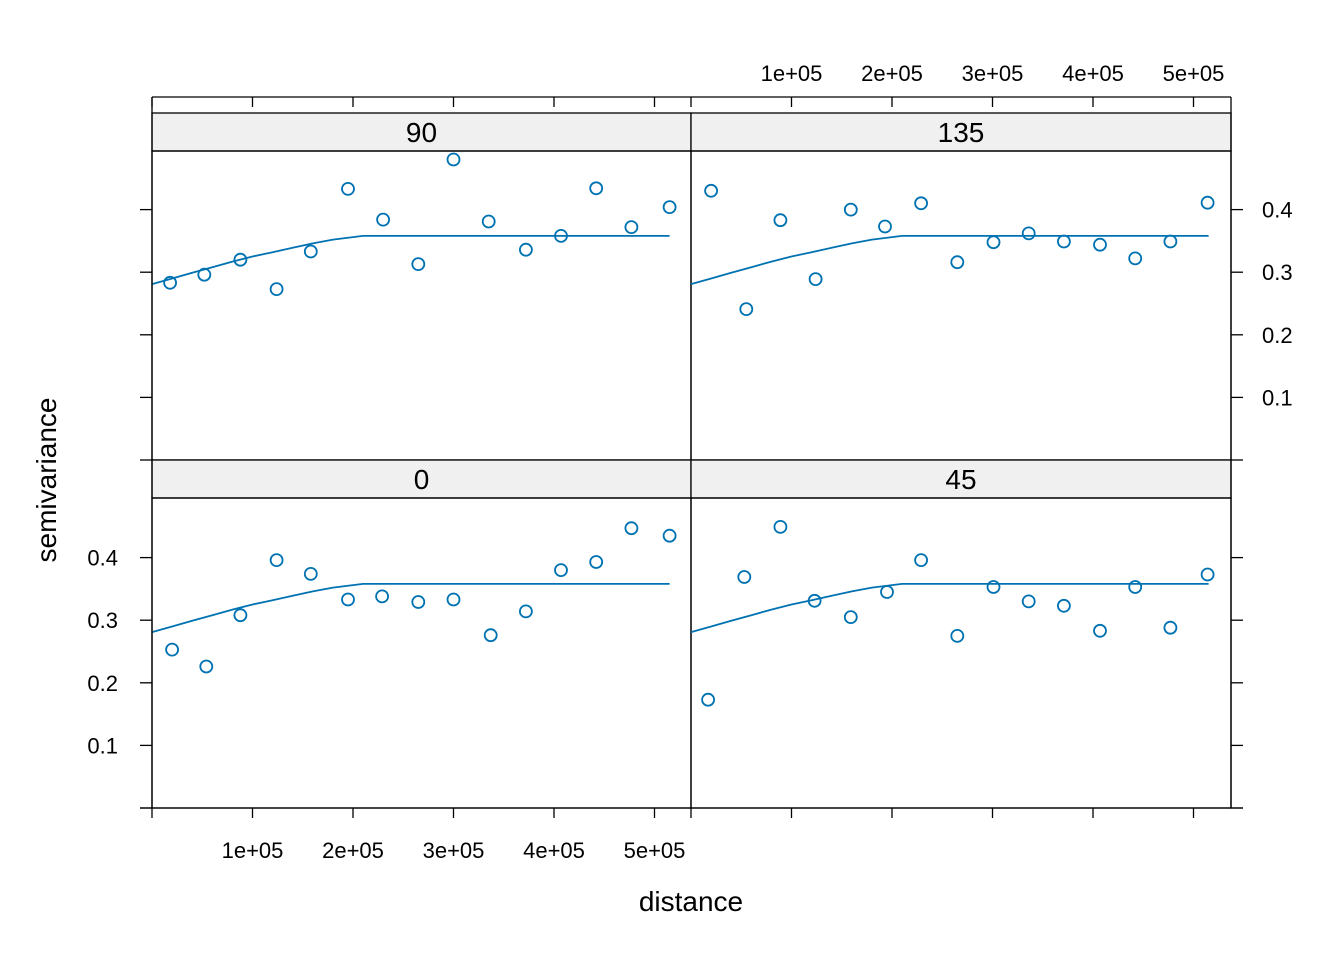 Image resolution: width=1344 pixels, height=960 pixels. I want to click on panel-45: 45, so click(961, 634).